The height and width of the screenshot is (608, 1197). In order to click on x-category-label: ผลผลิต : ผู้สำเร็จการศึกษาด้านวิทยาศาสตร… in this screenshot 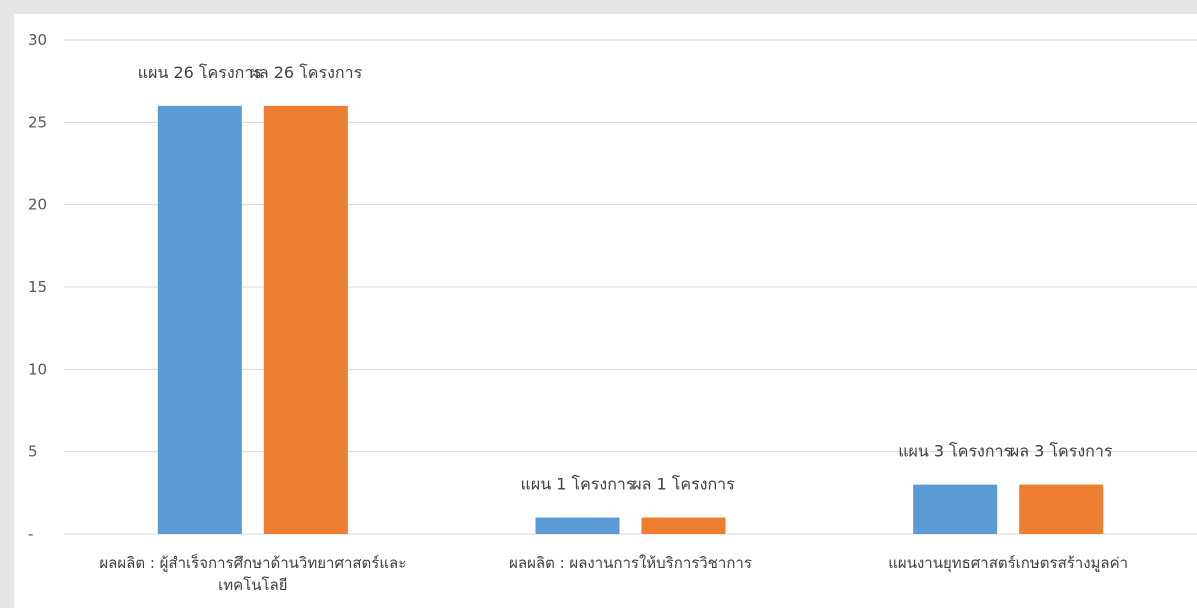, I will do `click(252, 562)`.